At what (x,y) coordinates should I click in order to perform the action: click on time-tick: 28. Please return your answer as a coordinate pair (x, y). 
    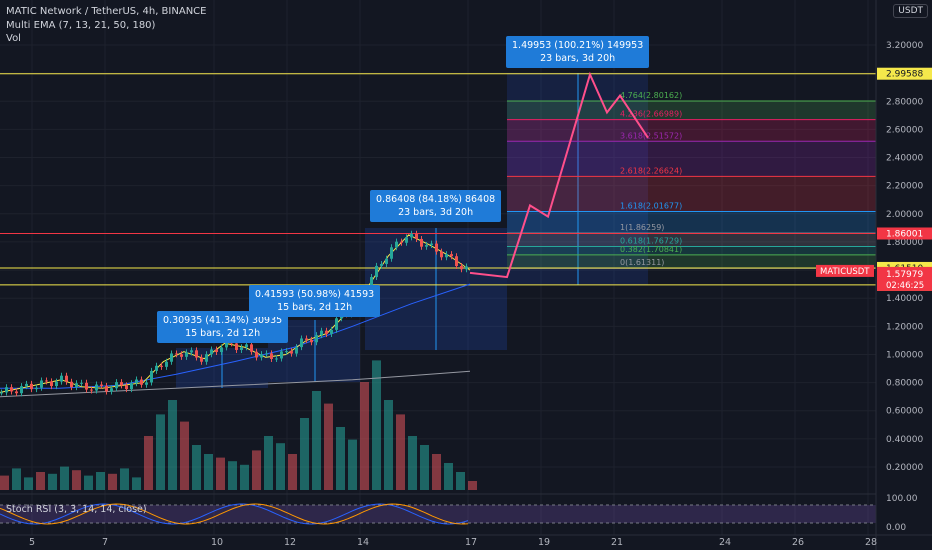
    Looking at the image, I should click on (871, 542).